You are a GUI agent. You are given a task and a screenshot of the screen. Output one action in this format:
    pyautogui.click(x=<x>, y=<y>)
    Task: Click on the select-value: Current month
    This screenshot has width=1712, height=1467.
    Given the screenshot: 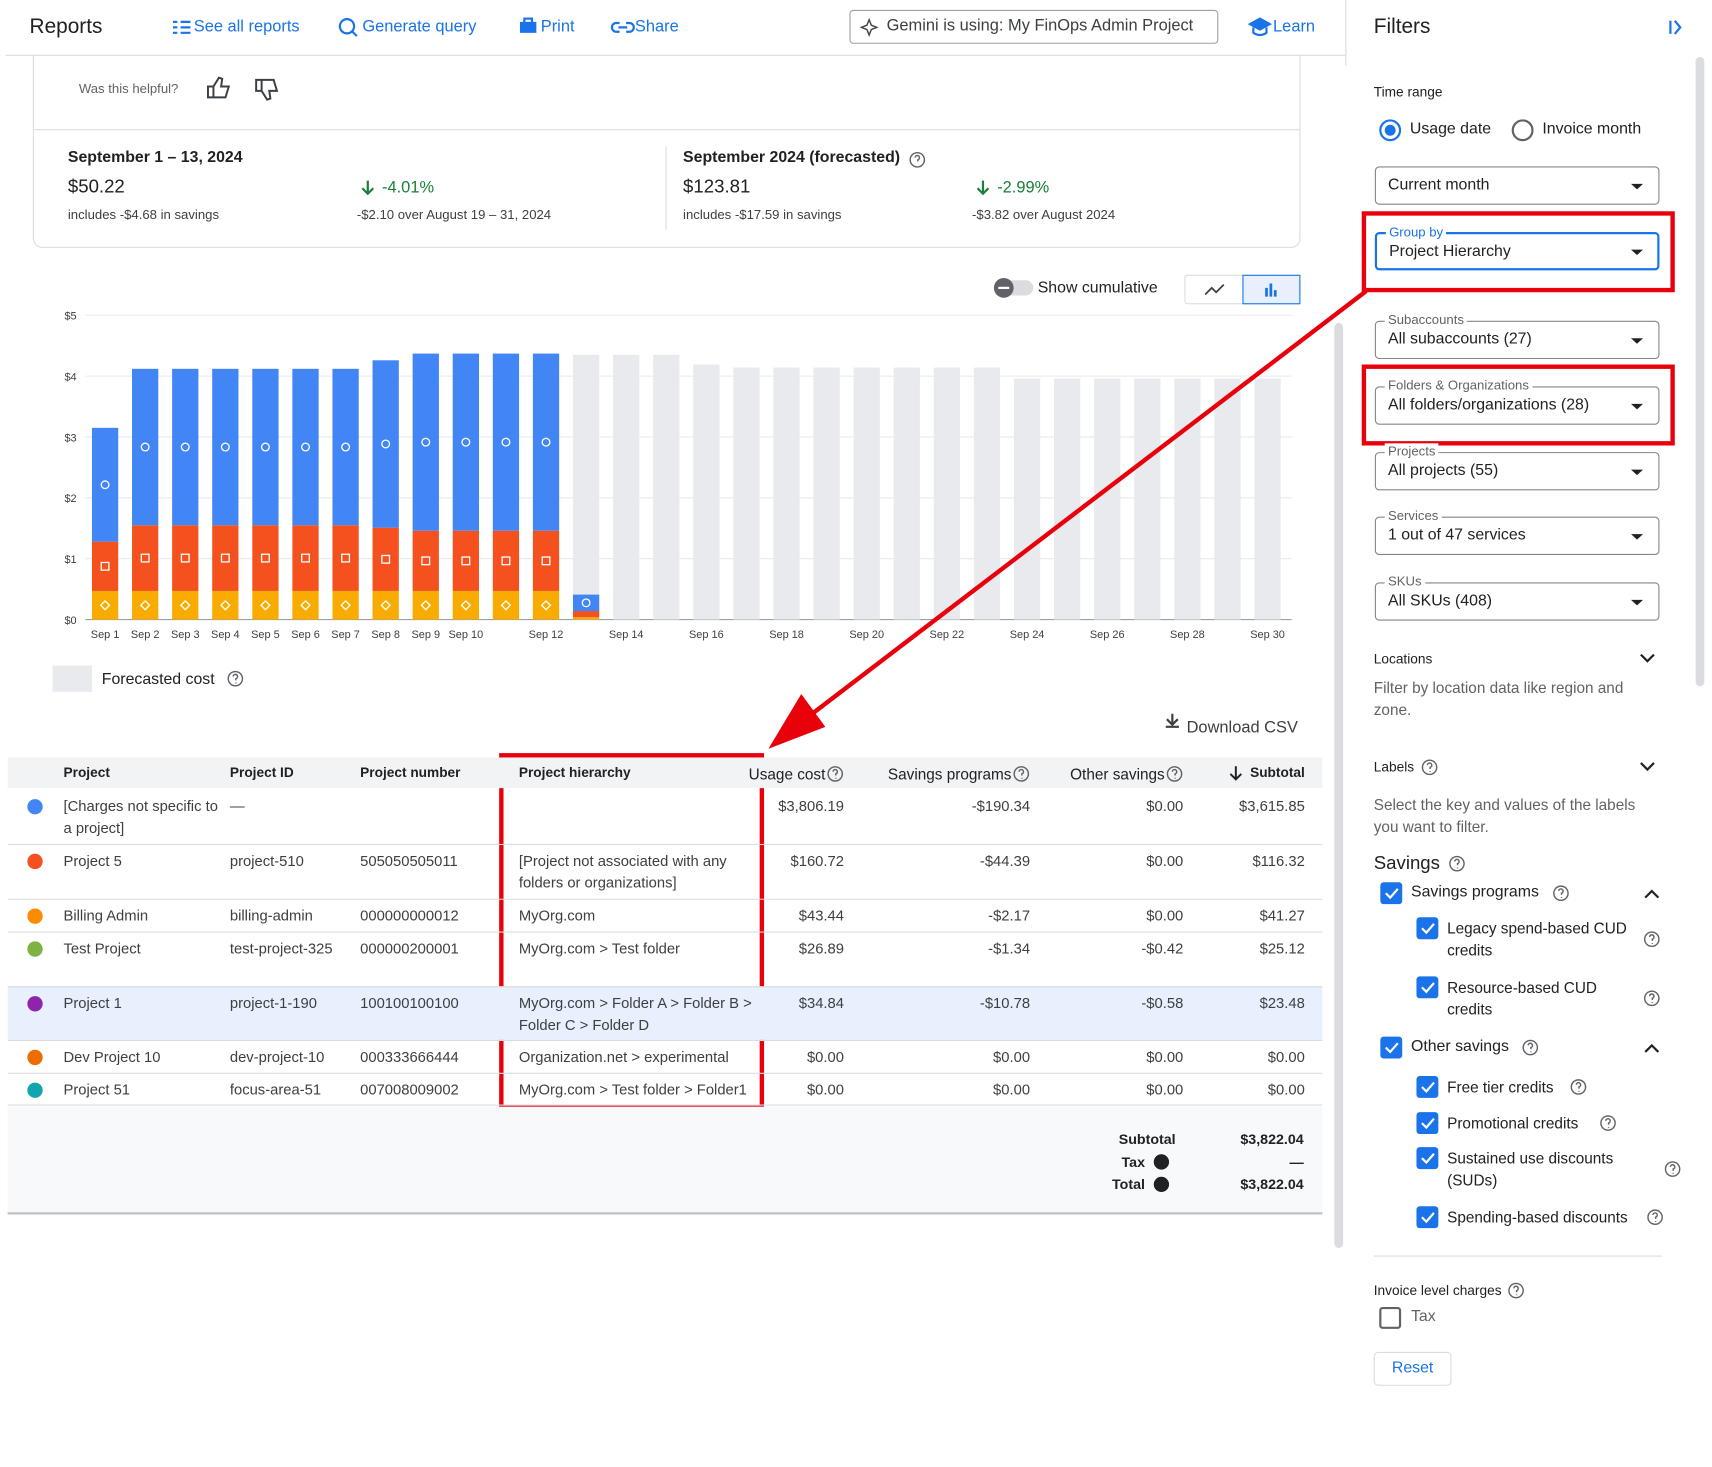 What is the action you would take?
    pyautogui.click(x=1438, y=185)
    